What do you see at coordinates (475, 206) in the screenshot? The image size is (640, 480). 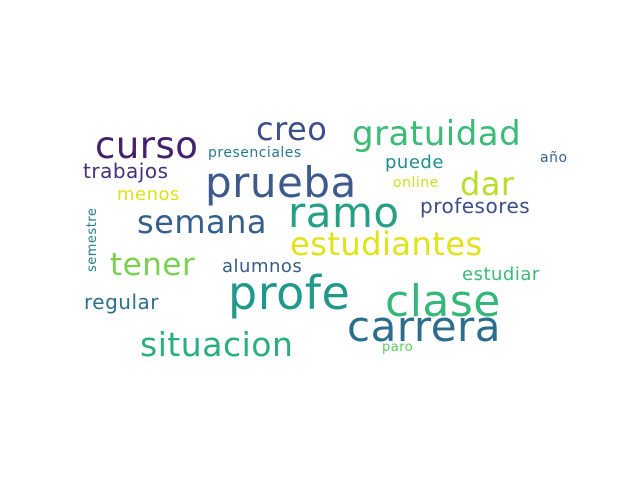 I see `word-profesores: profesores` at bounding box center [475, 206].